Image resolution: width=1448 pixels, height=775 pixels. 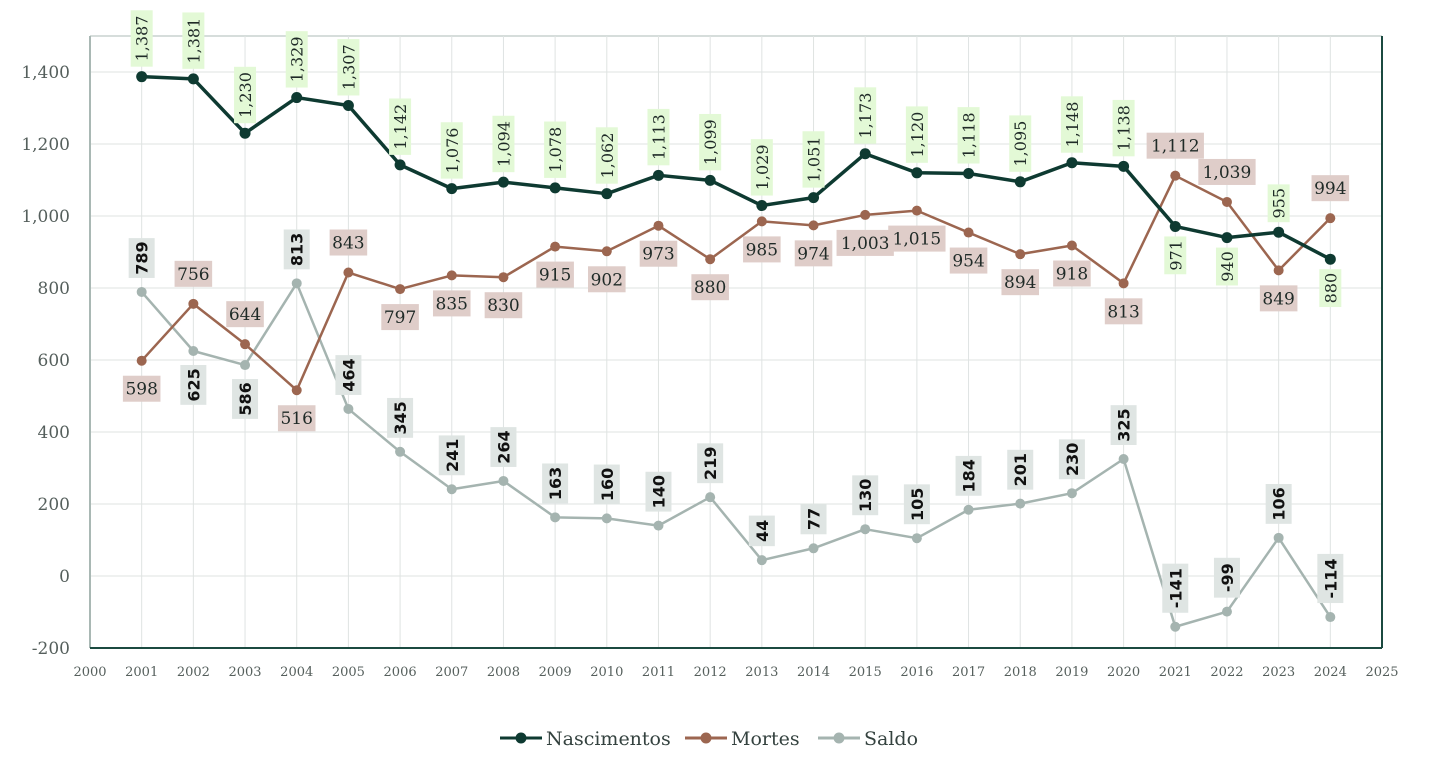 I want to click on label-text: 345, so click(x=400, y=417).